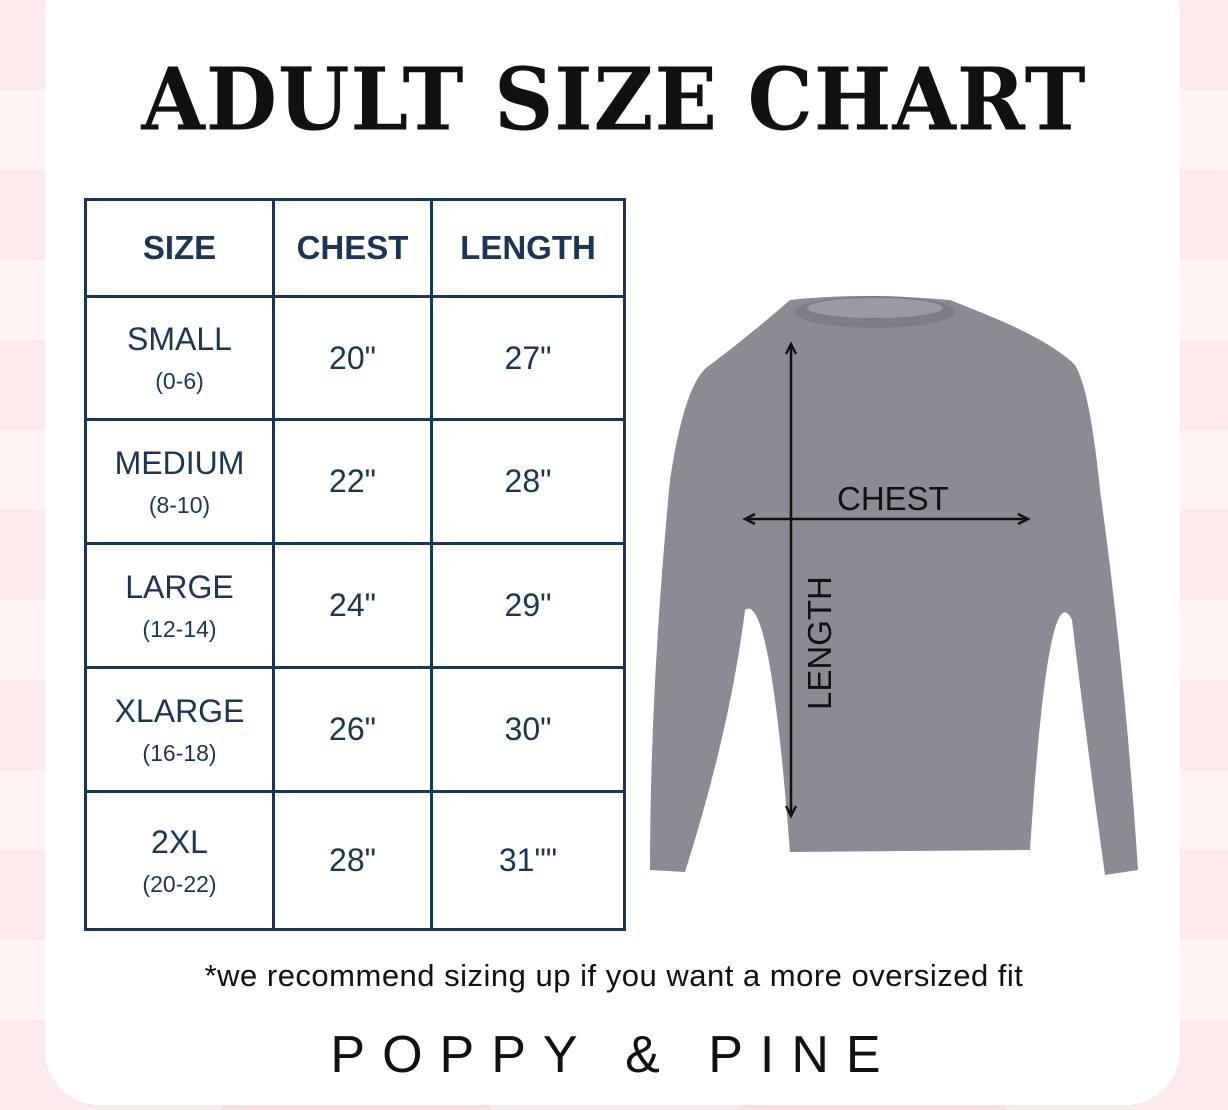  Describe the element at coordinates (179, 729) in the screenshot. I see `size-cell: XLARGE (16-18)` at that location.